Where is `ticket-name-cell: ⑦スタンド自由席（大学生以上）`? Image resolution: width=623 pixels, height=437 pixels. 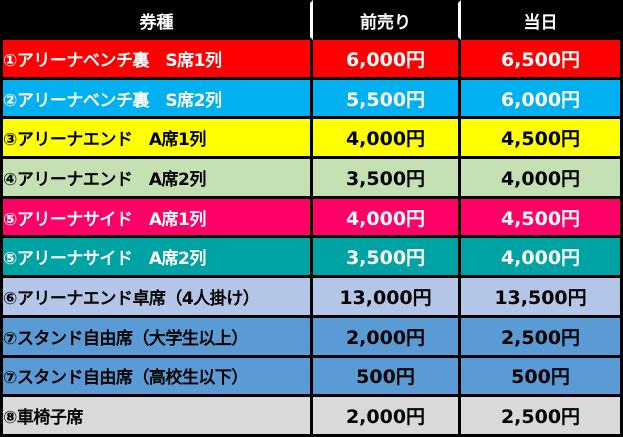
ticket-name-cell: ⑦スタンド自由席（大学生以上） is located at coordinates (156, 337).